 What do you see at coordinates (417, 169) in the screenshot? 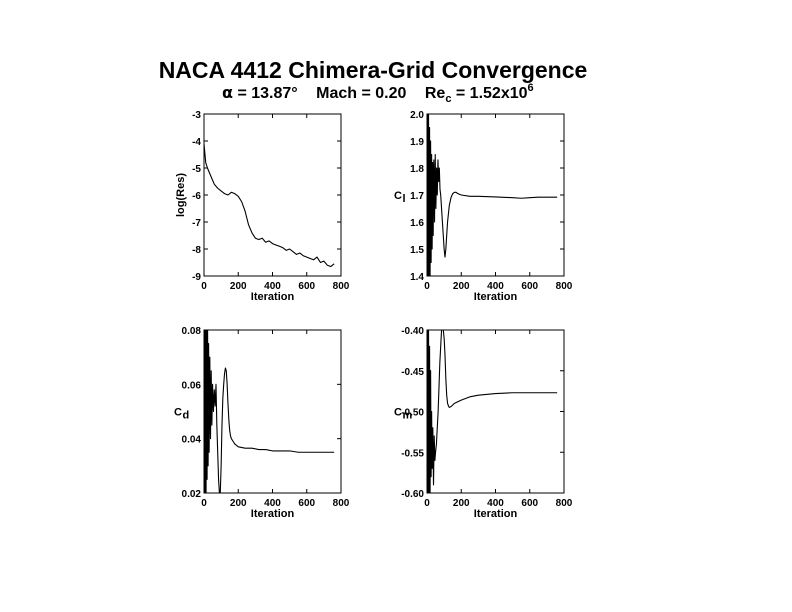
I see `lift-y-tick-label: 1.8` at bounding box center [417, 169].